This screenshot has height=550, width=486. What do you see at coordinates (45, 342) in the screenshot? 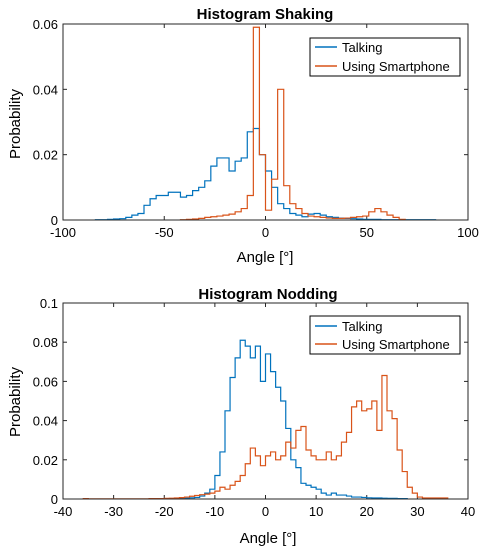
I see `y-tick-label: 0.08` at bounding box center [45, 342].